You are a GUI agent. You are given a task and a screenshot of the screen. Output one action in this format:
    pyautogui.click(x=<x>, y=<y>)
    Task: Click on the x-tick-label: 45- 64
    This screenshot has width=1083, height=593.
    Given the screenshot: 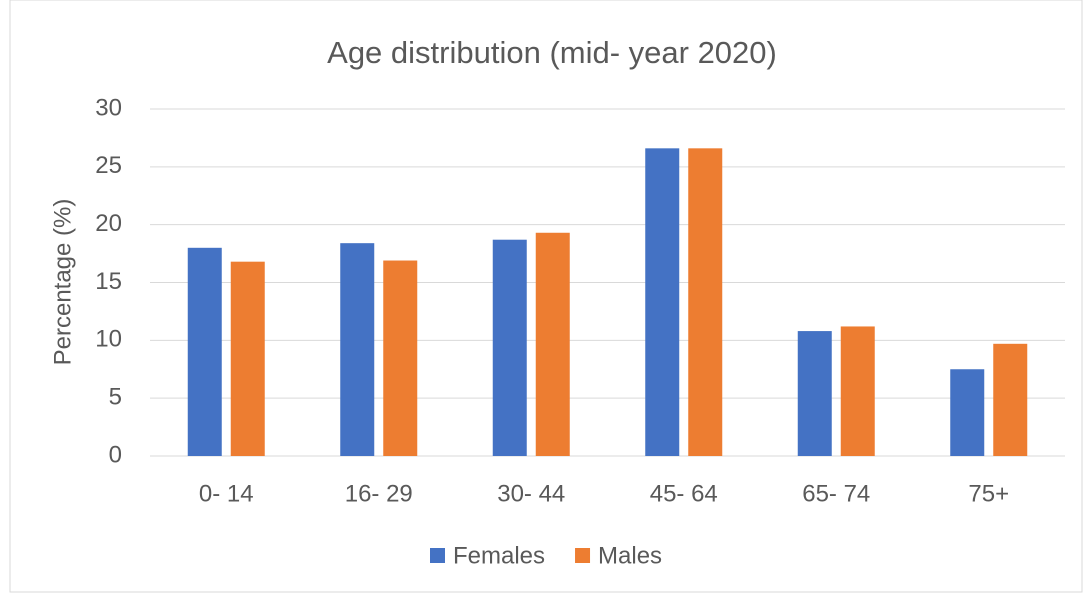 What is the action you would take?
    pyautogui.click(x=684, y=493)
    